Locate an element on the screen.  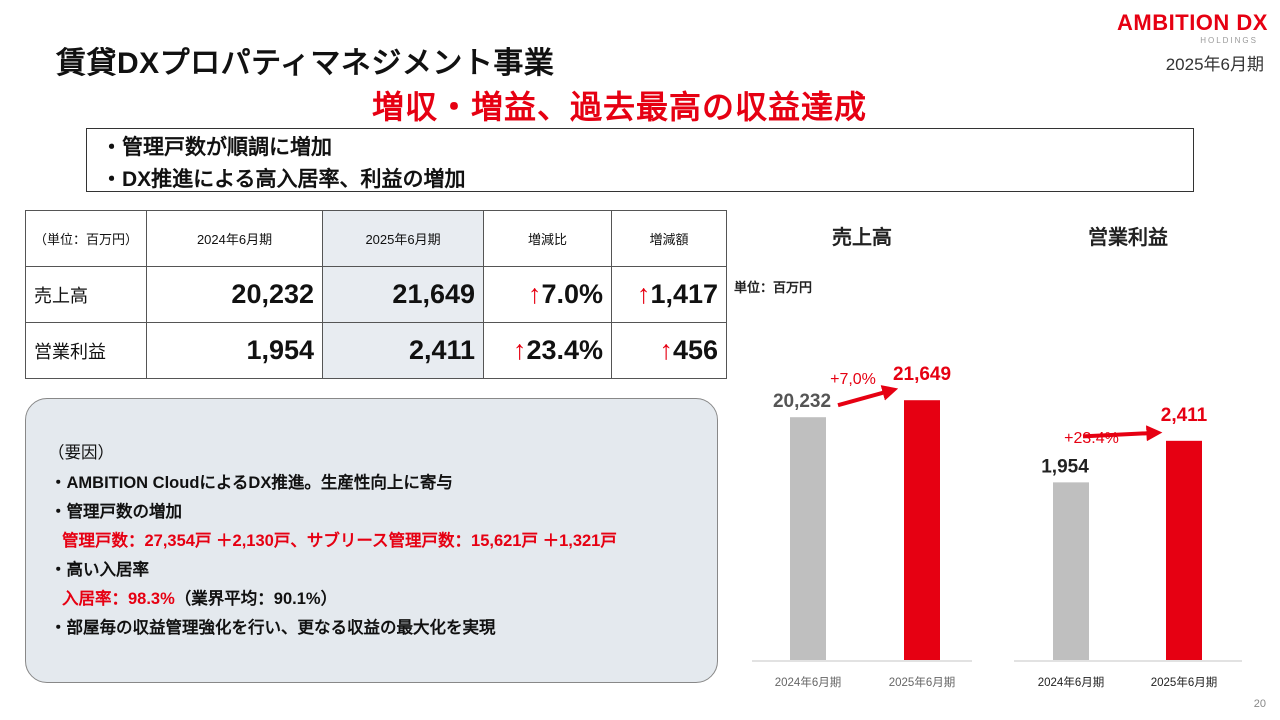
table-row: 営業利益 1,954 2,411 ↑23.4% ↑456 is located at coordinates (376, 350).